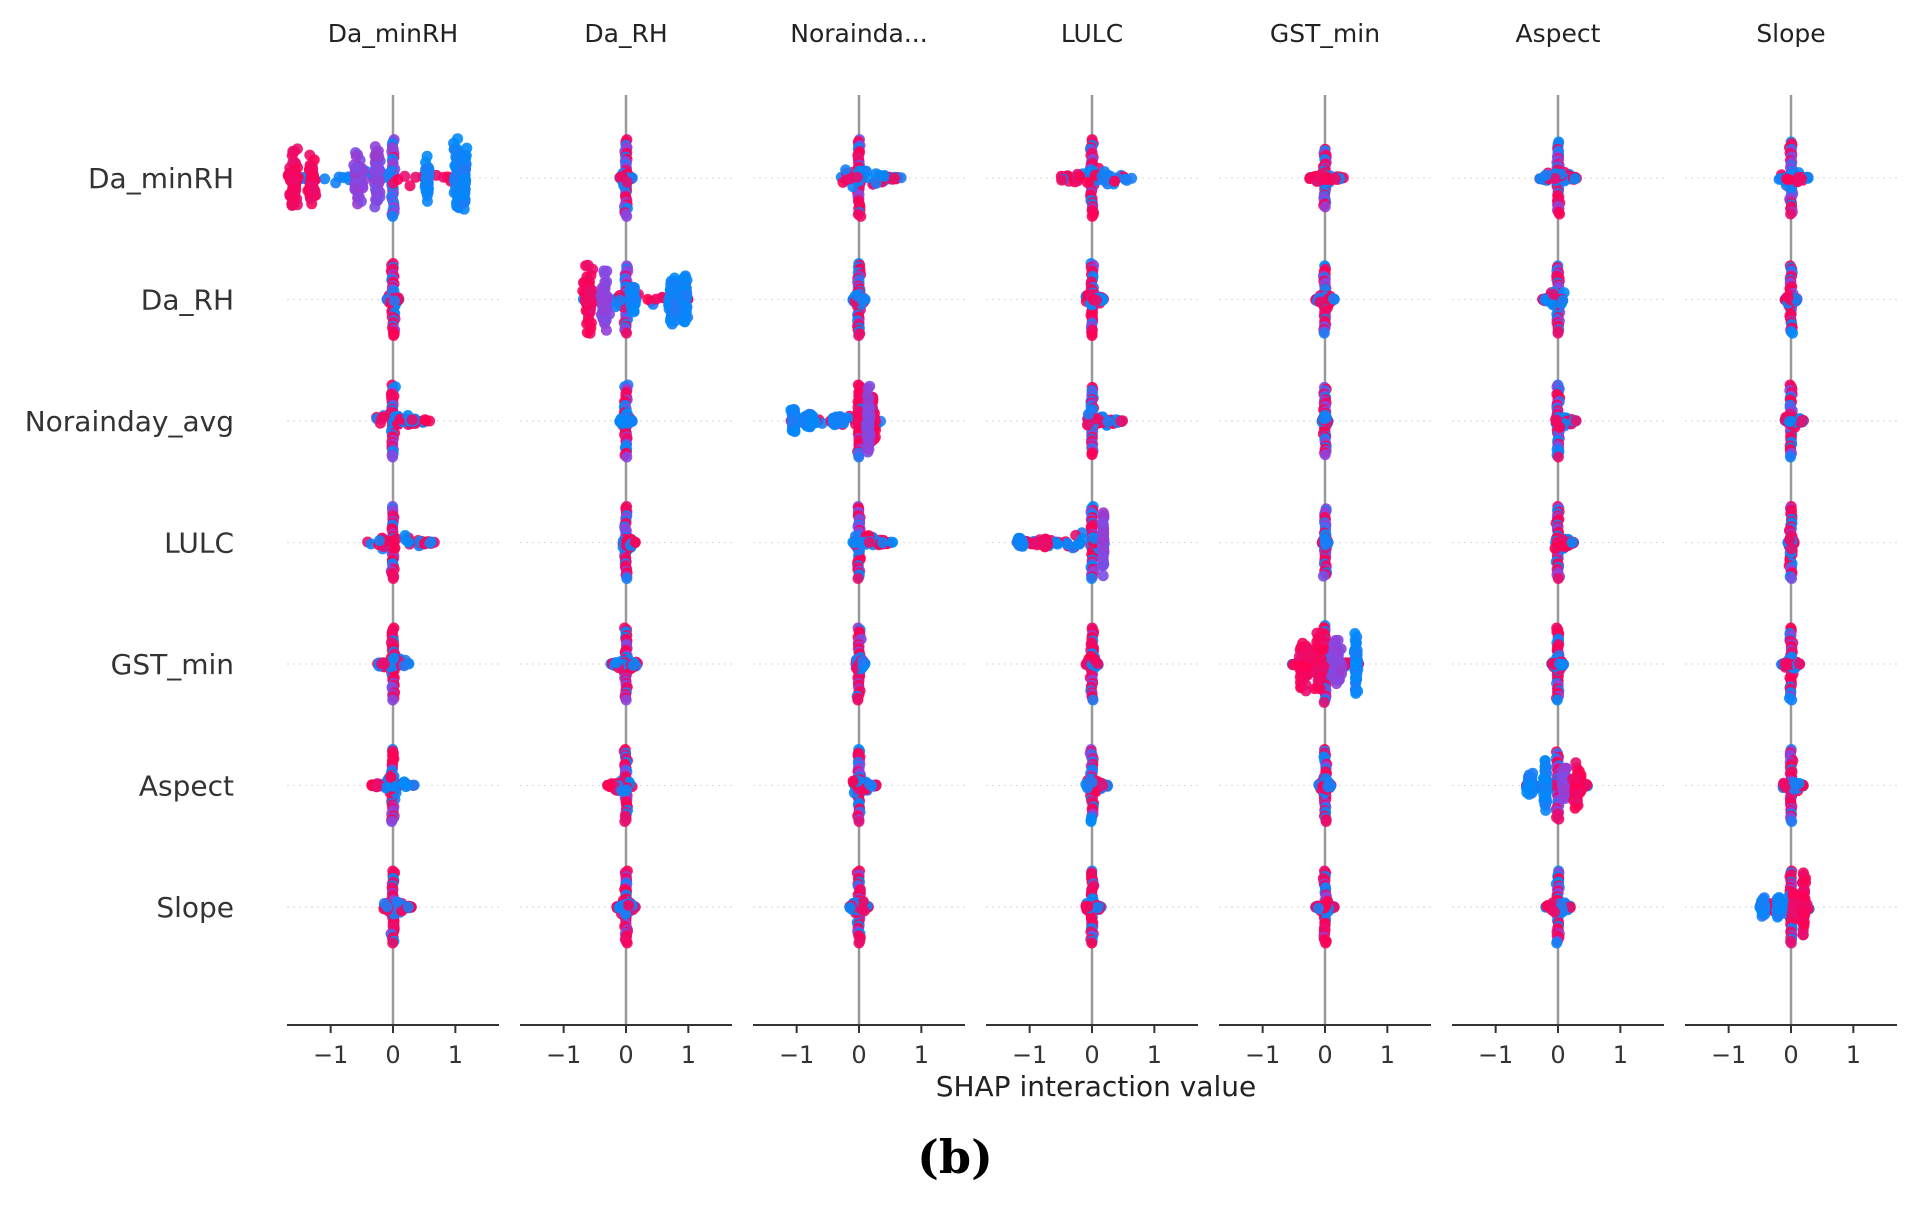  What do you see at coordinates (1092, 33) in the screenshot?
I see `column-title: LULC` at bounding box center [1092, 33].